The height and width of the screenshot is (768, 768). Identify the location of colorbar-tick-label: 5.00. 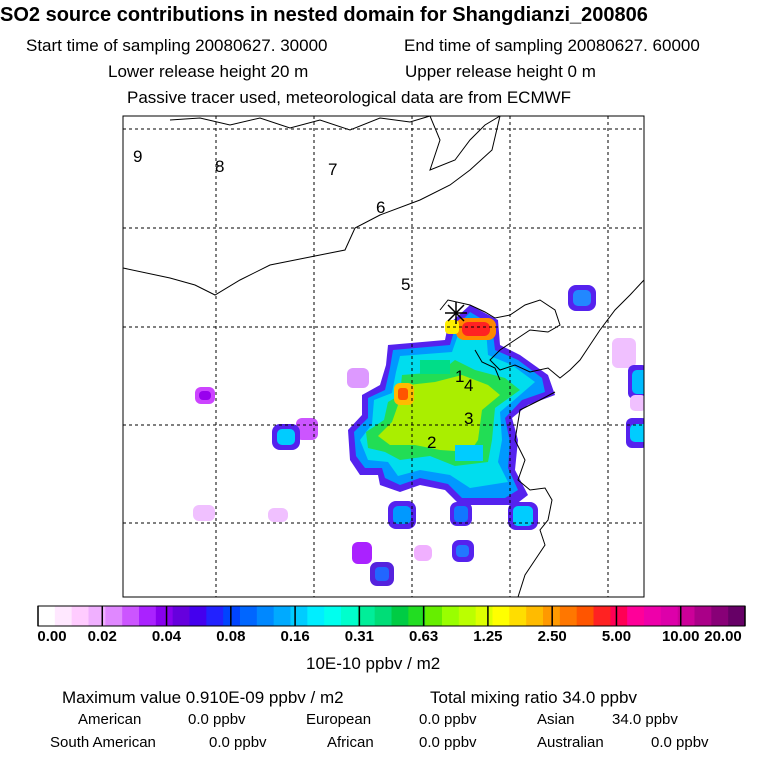
(616, 636).